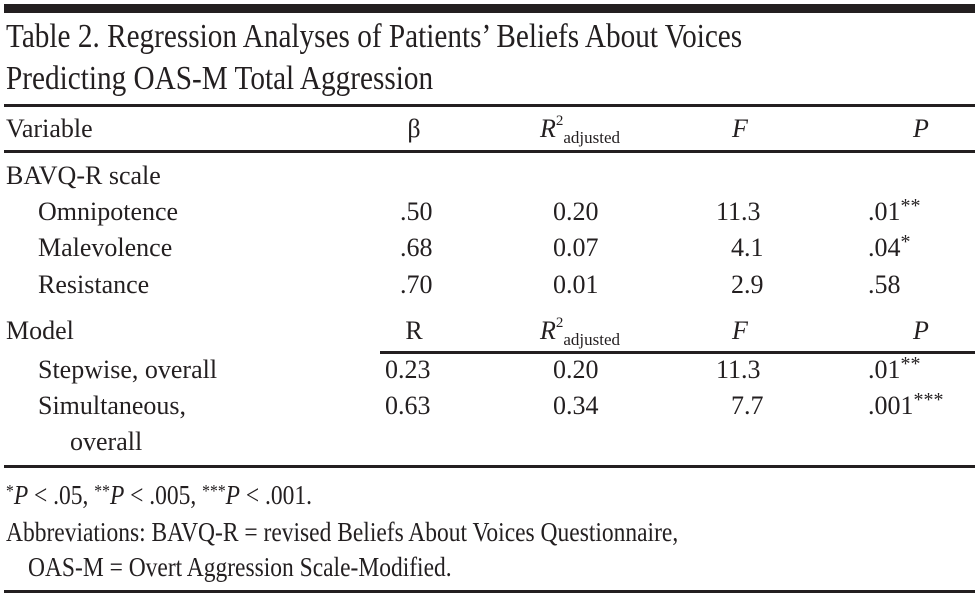 Image resolution: width=979 pixels, height=596 pixels. Describe the element at coordinates (547, 330) in the screenshot. I see `model-header-r2-symbol: R` at that location.